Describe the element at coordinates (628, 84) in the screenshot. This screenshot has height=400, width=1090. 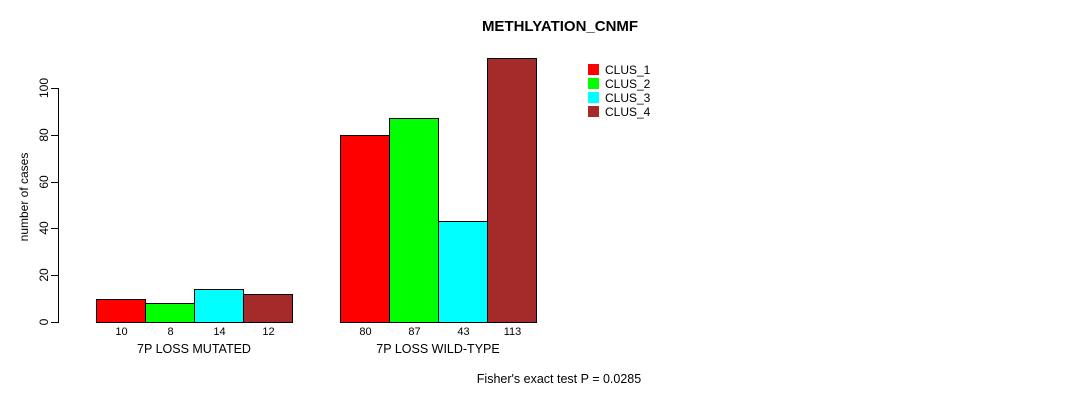
I see `legend-label: CLUS_2` at that location.